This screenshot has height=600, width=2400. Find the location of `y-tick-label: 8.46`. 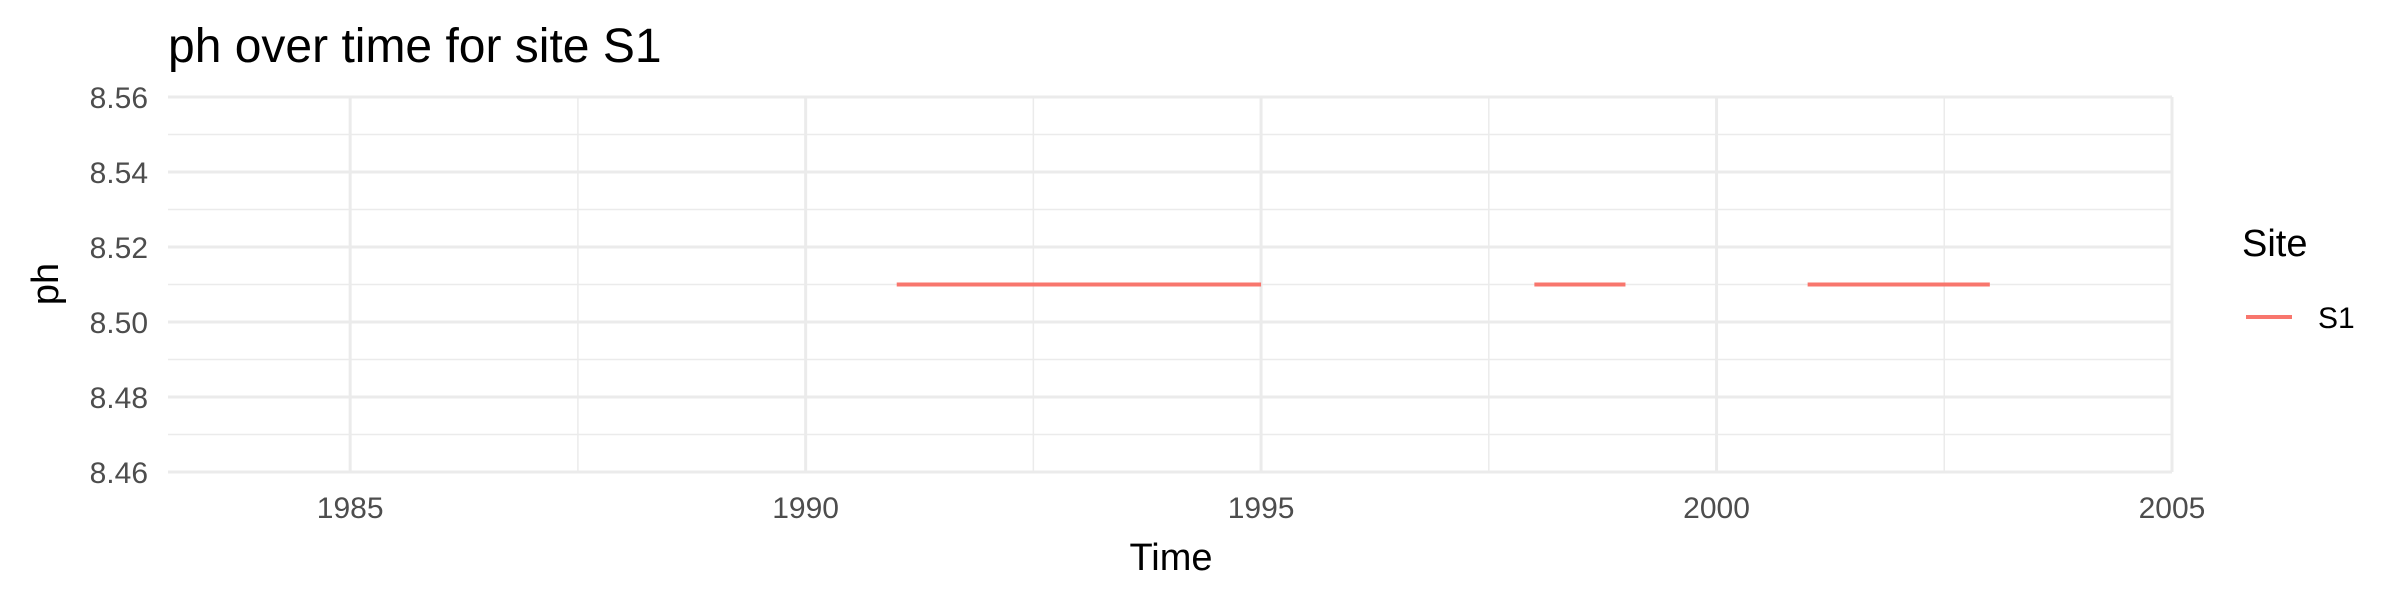

y-tick-label: 8.46 is located at coordinates (119, 473).